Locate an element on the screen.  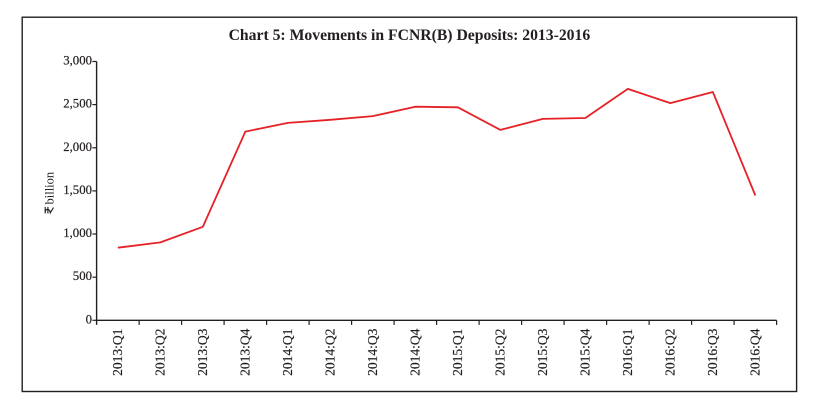
svg-text: 2015:Q2 is located at coordinates (500, 352).